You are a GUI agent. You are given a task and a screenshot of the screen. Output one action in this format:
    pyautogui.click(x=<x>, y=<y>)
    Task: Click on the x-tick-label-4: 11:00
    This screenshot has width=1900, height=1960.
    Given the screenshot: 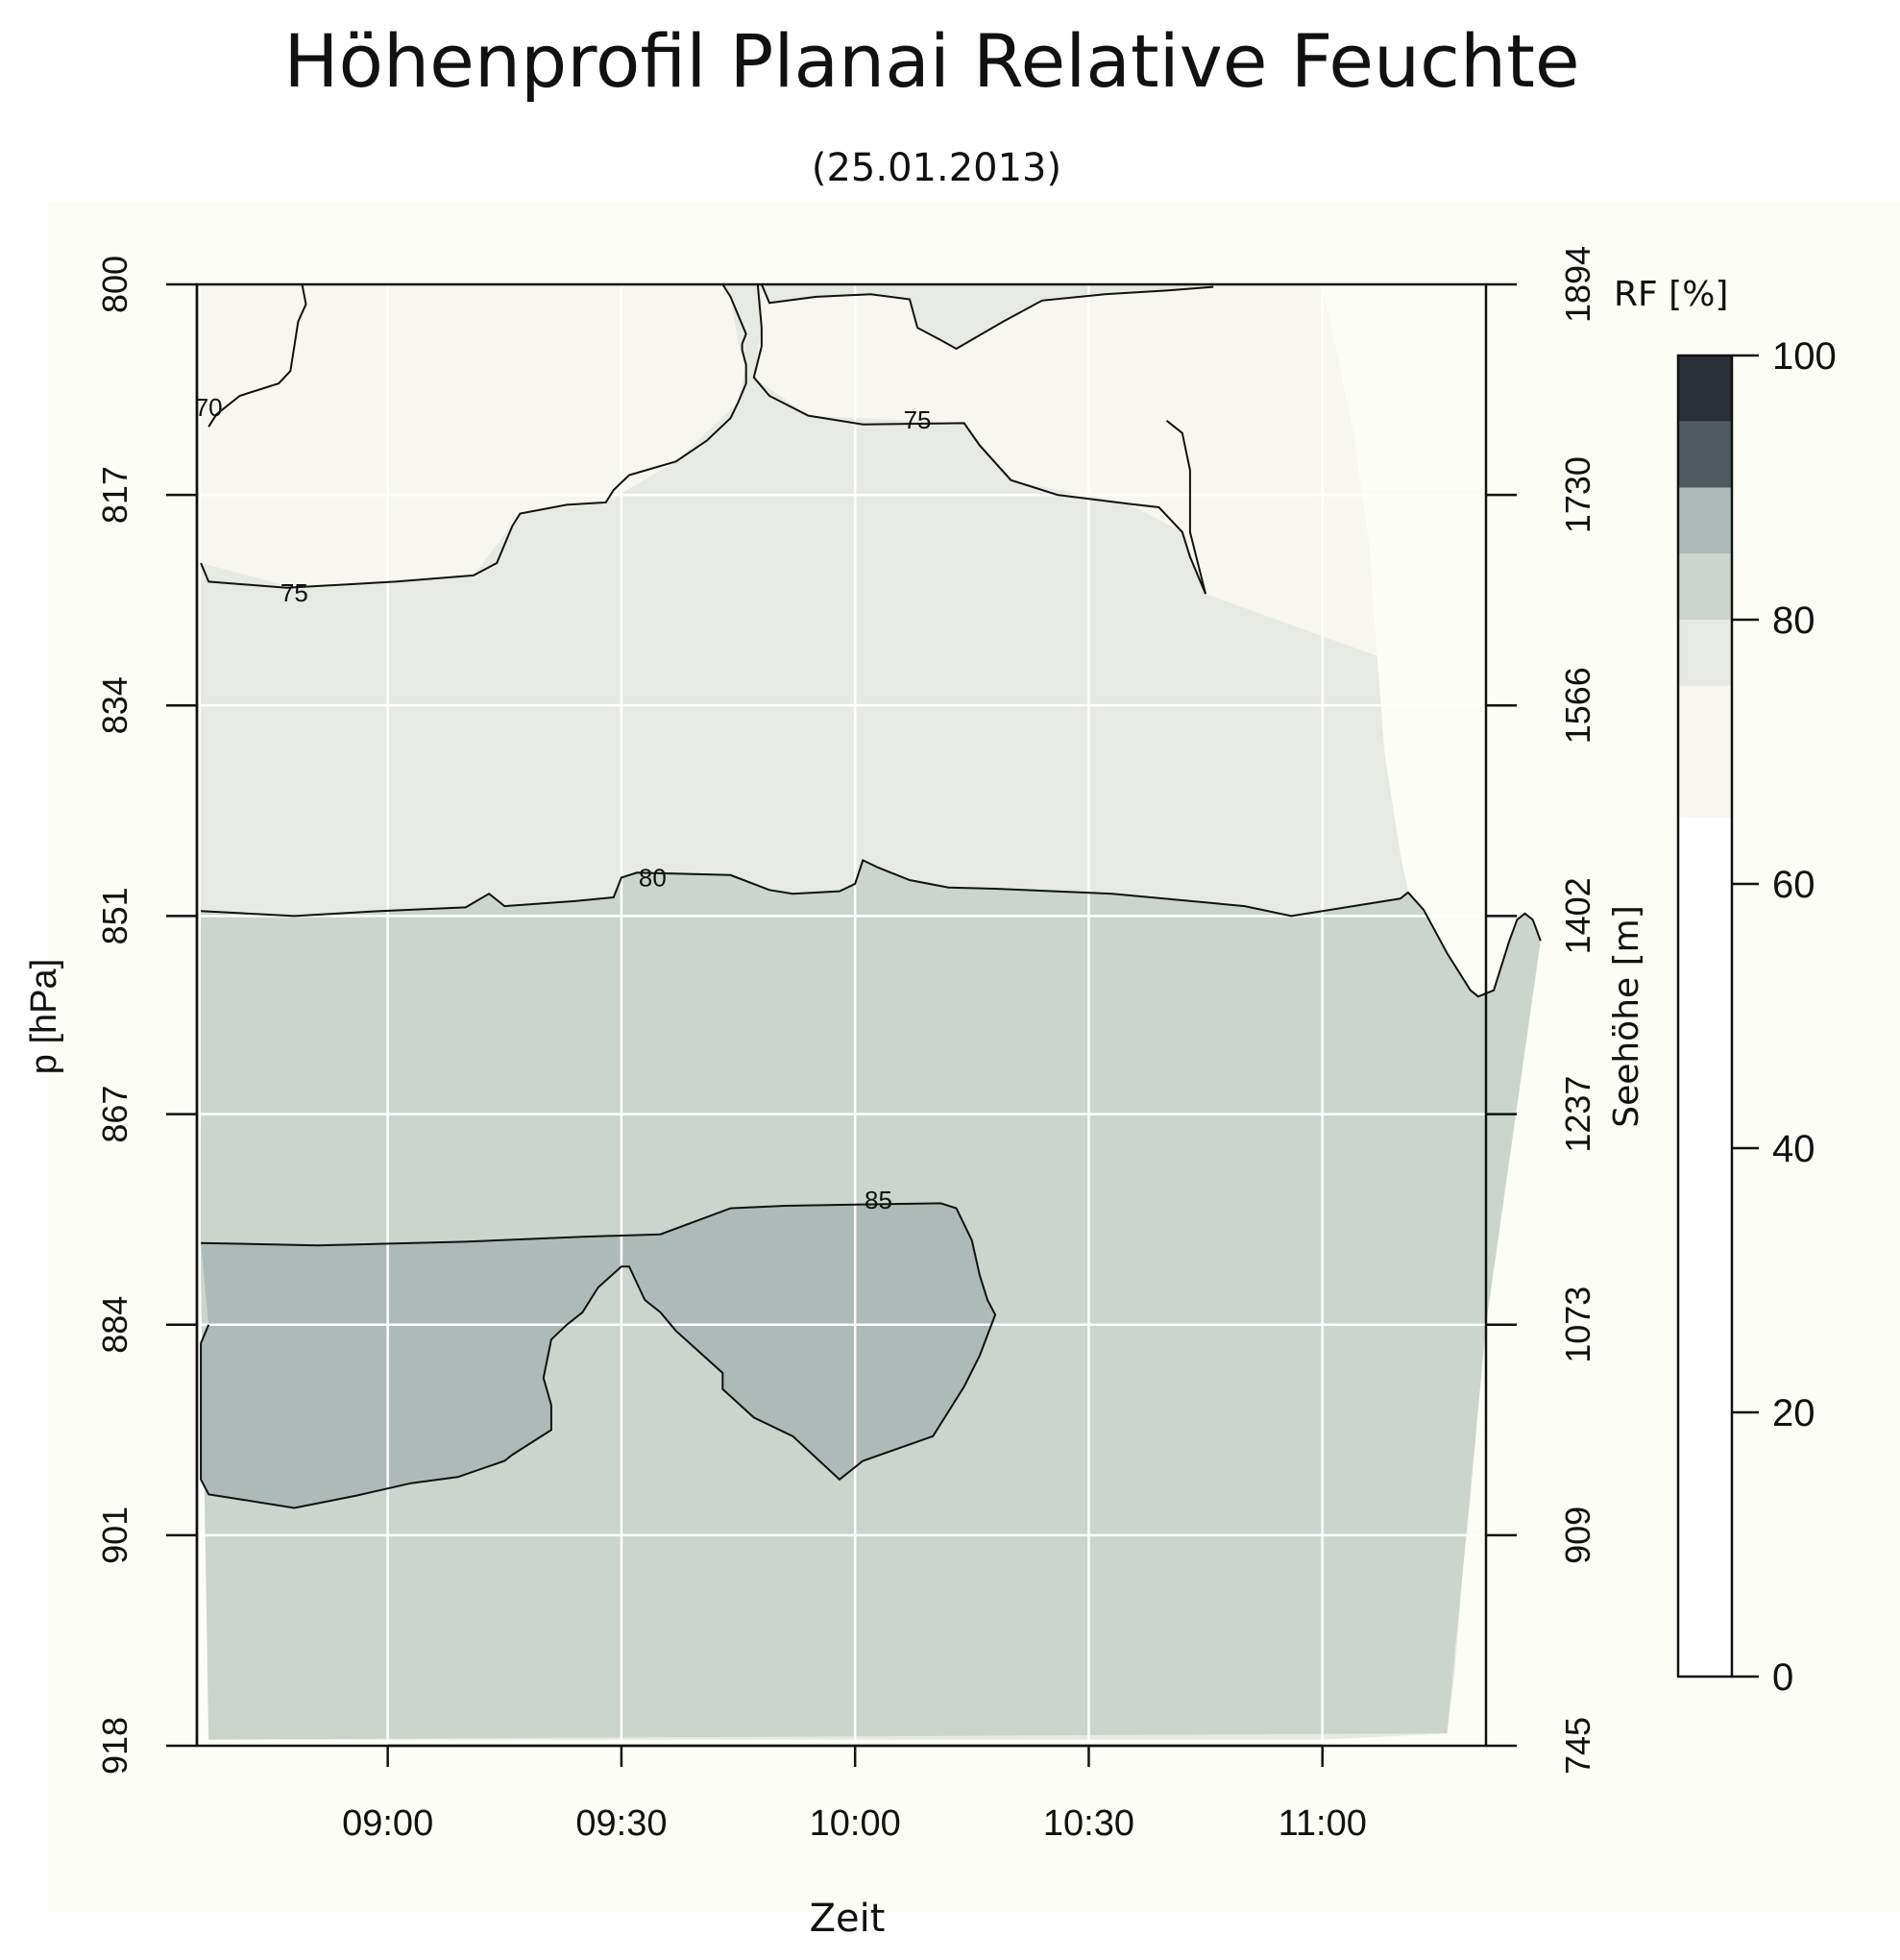 What is the action you would take?
    pyautogui.click(x=1323, y=1824)
    